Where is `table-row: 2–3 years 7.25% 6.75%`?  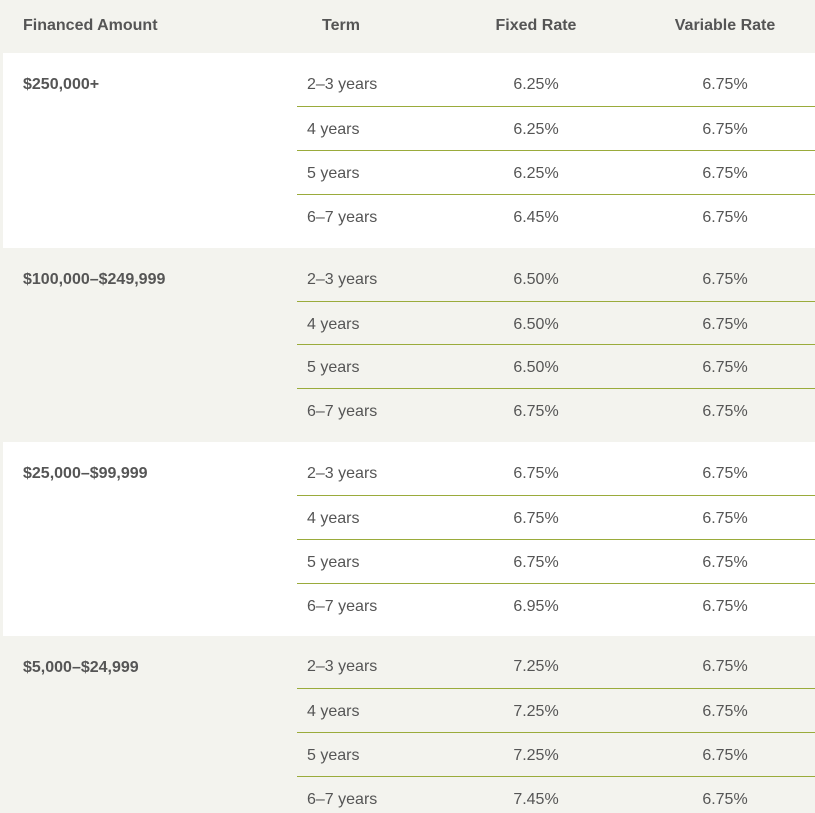 table-row: 2–3 years 7.25% 6.75% is located at coordinates (556, 666).